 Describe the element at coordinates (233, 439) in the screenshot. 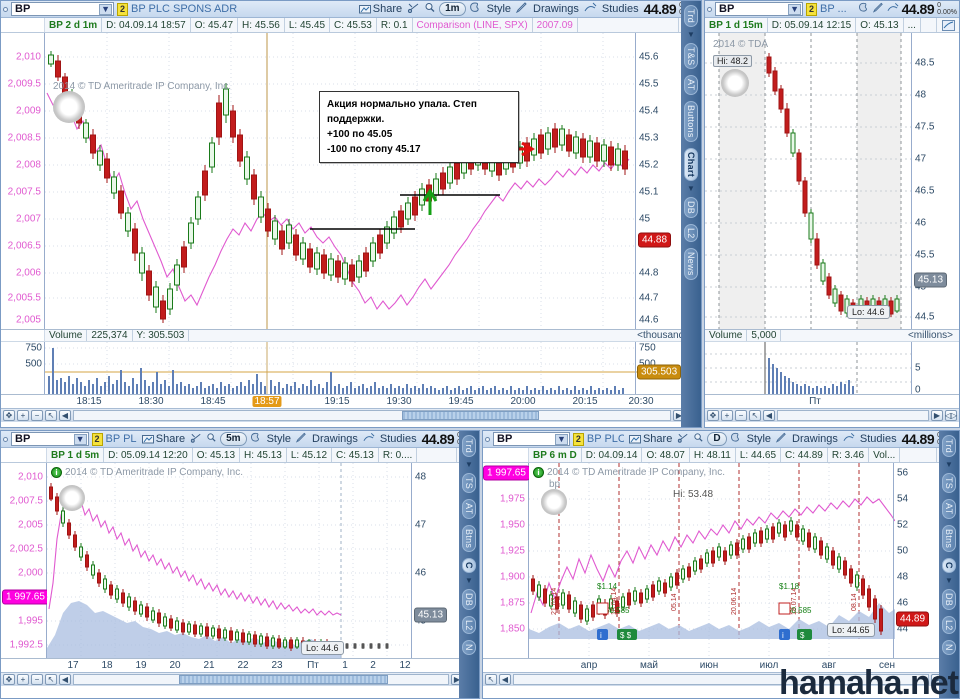

I see `timeframe-button: 5m` at that location.